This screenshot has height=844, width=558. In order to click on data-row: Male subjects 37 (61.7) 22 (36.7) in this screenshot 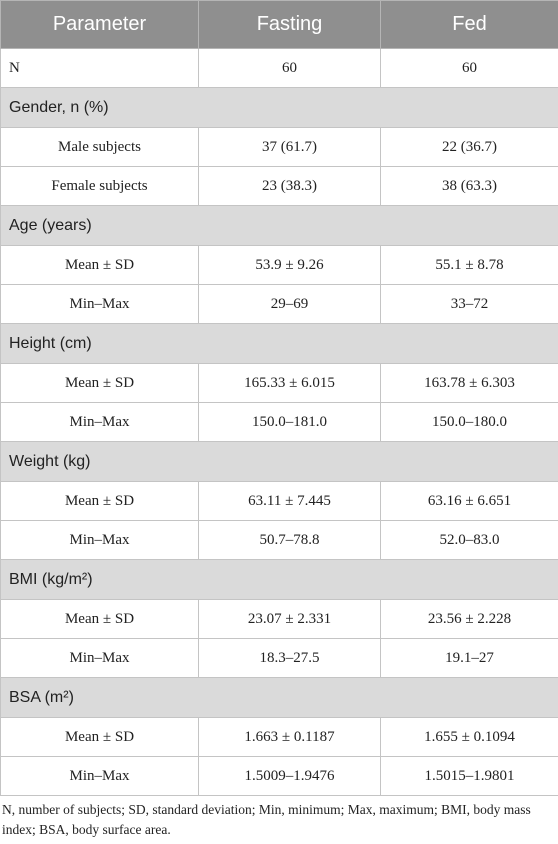, I will do `click(279, 147)`.